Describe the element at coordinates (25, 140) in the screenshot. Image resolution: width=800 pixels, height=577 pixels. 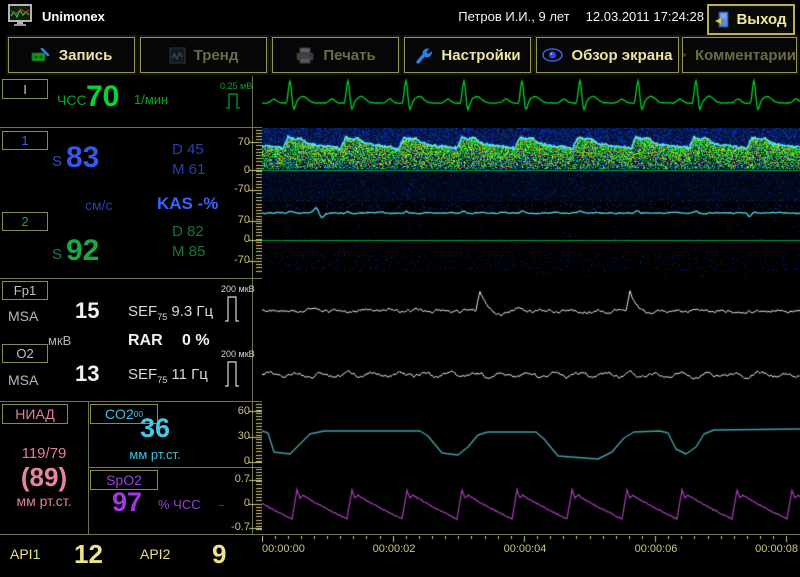
I see `doppler-ch1-box: 1` at that location.